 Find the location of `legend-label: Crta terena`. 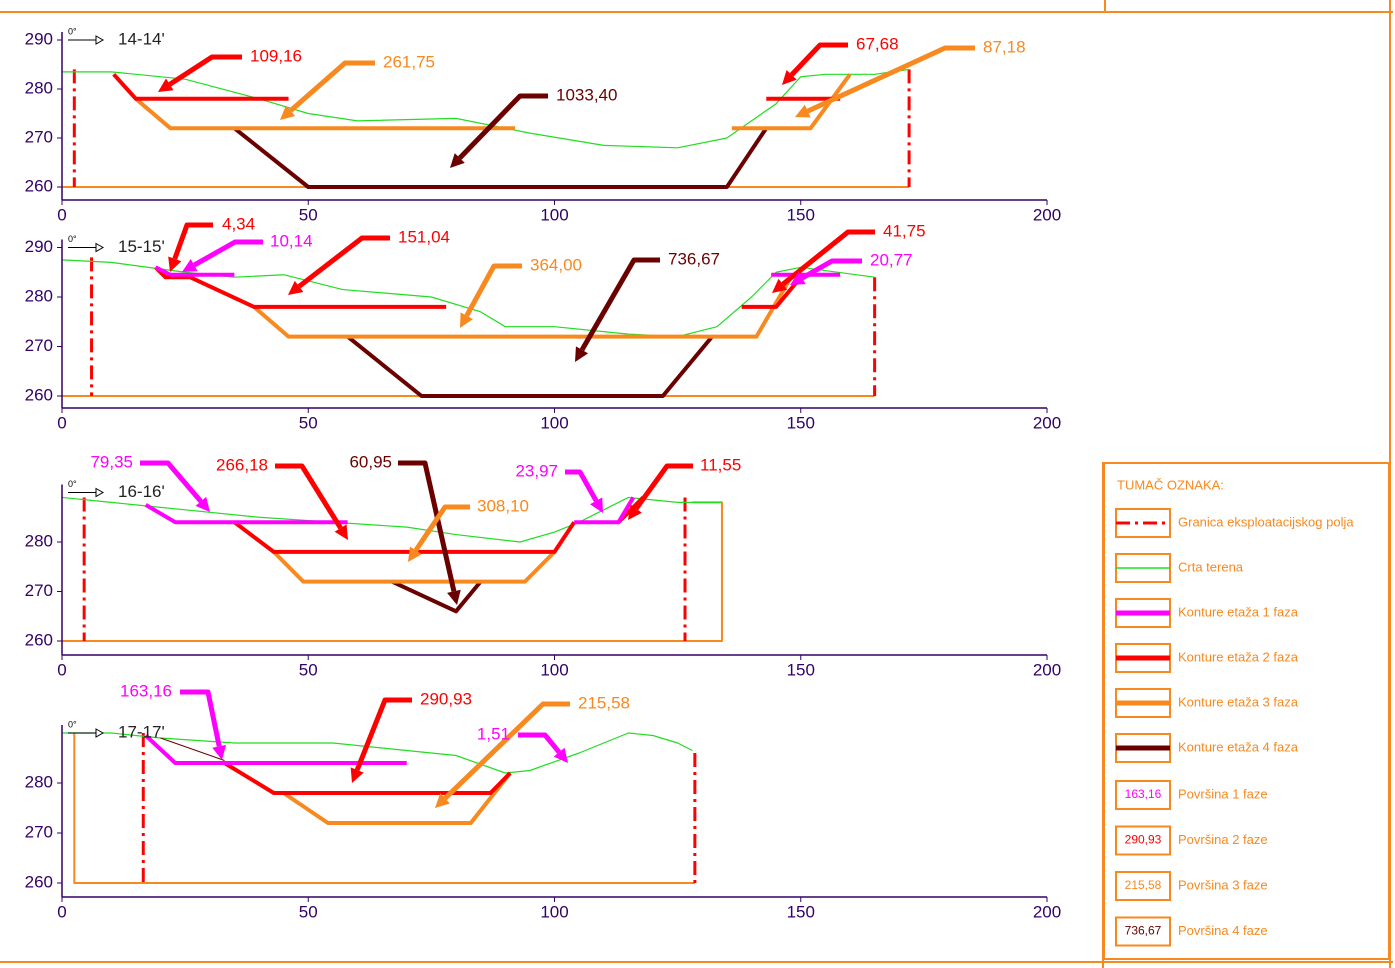

legend-label: Crta terena is located at coordinates (1211, 566).